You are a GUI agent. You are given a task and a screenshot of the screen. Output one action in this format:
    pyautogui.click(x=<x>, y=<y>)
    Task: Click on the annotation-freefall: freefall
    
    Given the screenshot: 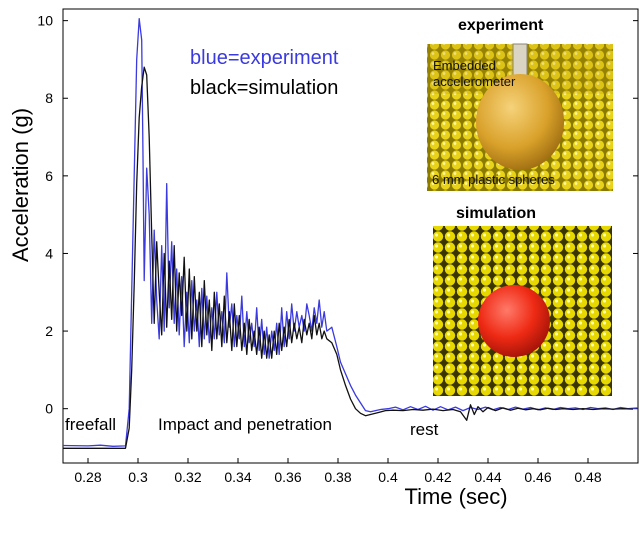 What is the action you would take?
    pyautogui.click(x=90, y=424)
    